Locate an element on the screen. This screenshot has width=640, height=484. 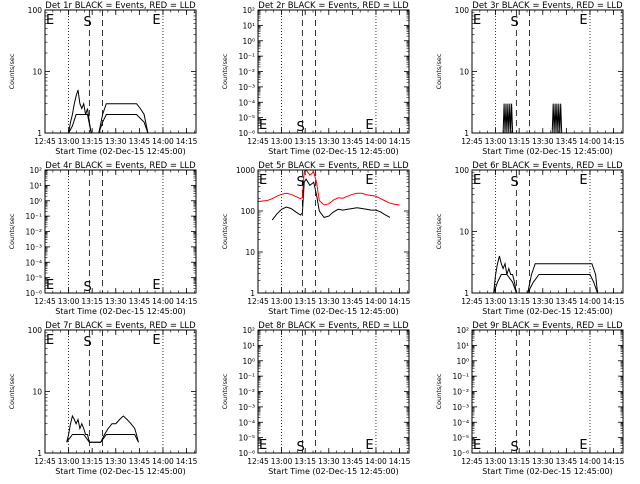
y-tick-label: 1000 is located at coordinates (245, 170).